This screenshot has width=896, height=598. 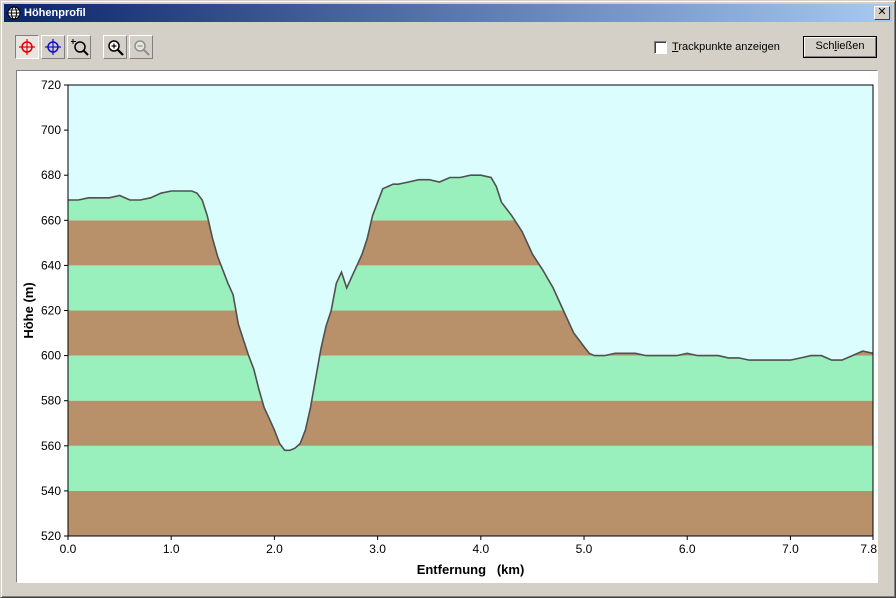 What do you see at coordinates (480, 549) in the screenshot?
I see `x-tick-label: 4.0` at bounding box center [480, 549].